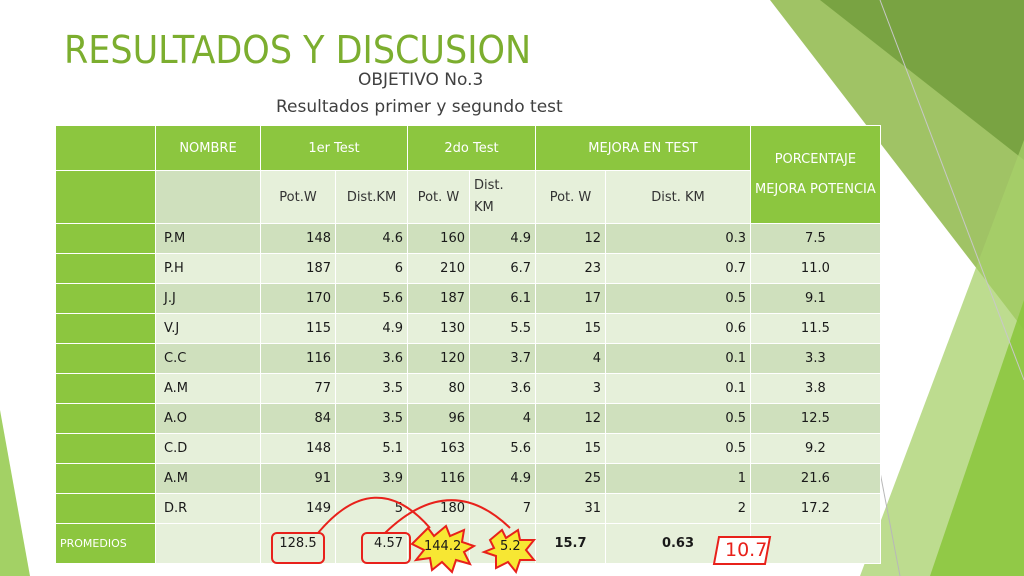 This screenshot has height=576, width=1024. I want to click on row-name-cell: C.D, so click(208, 448).